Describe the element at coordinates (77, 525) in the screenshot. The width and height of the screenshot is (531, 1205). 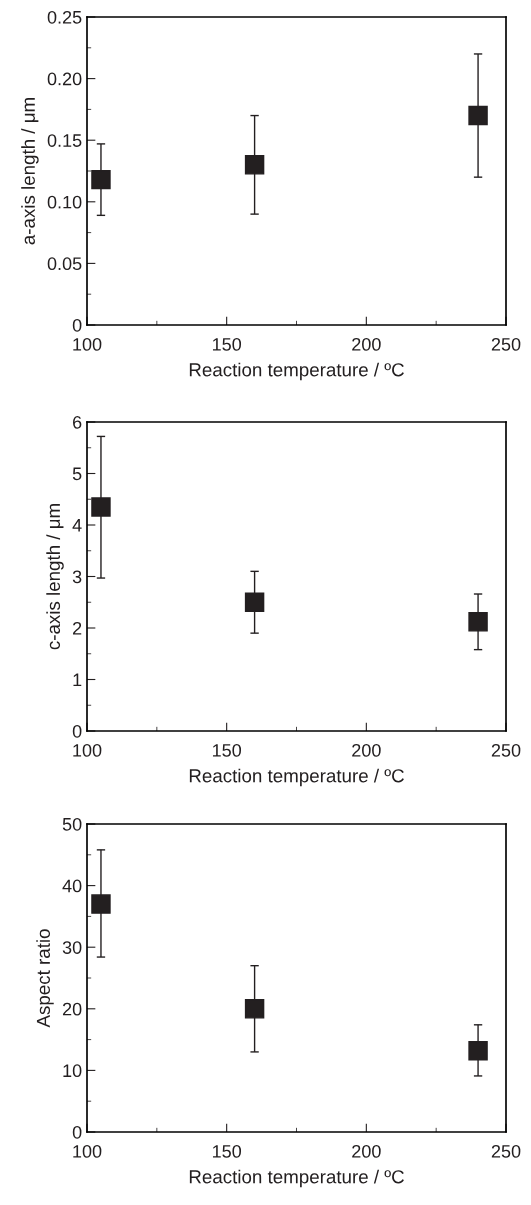
I see `y-tick-label: 4` at that location.